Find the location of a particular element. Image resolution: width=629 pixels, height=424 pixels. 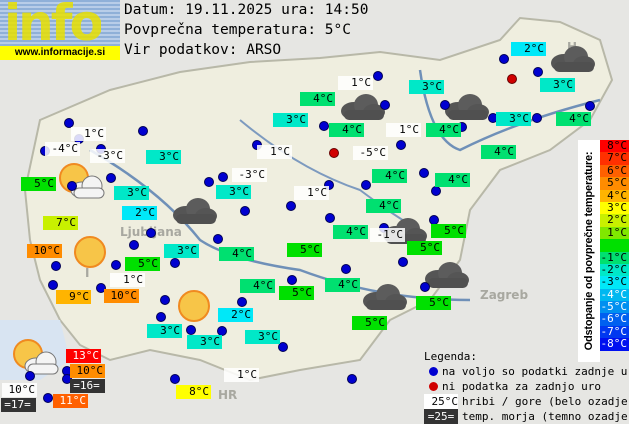

station-temperature-label: 9°C is located at coordinates (73, 297).